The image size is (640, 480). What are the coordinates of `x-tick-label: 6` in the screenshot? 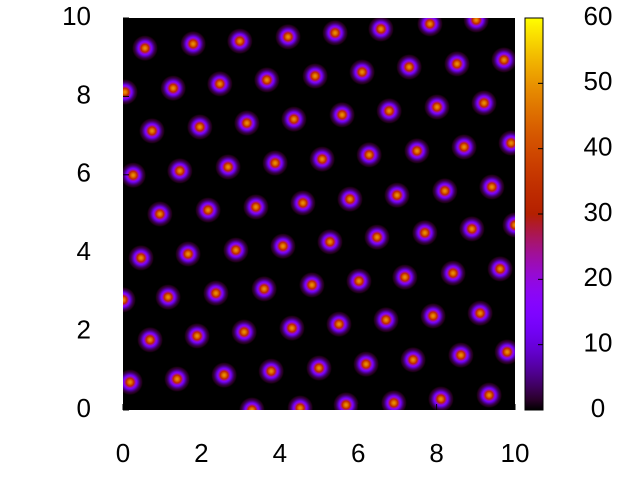 It's located at (358, 453).